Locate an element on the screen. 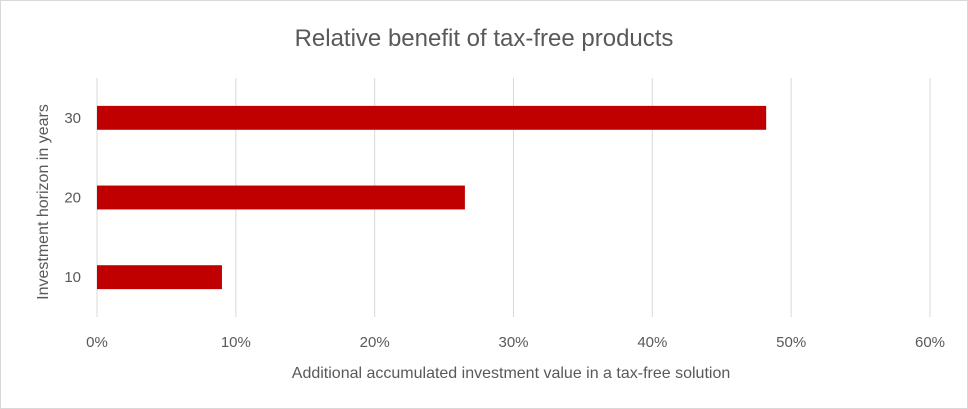  chart-title: Relative benefit of tax-free products is located at coordinates (484, 38).